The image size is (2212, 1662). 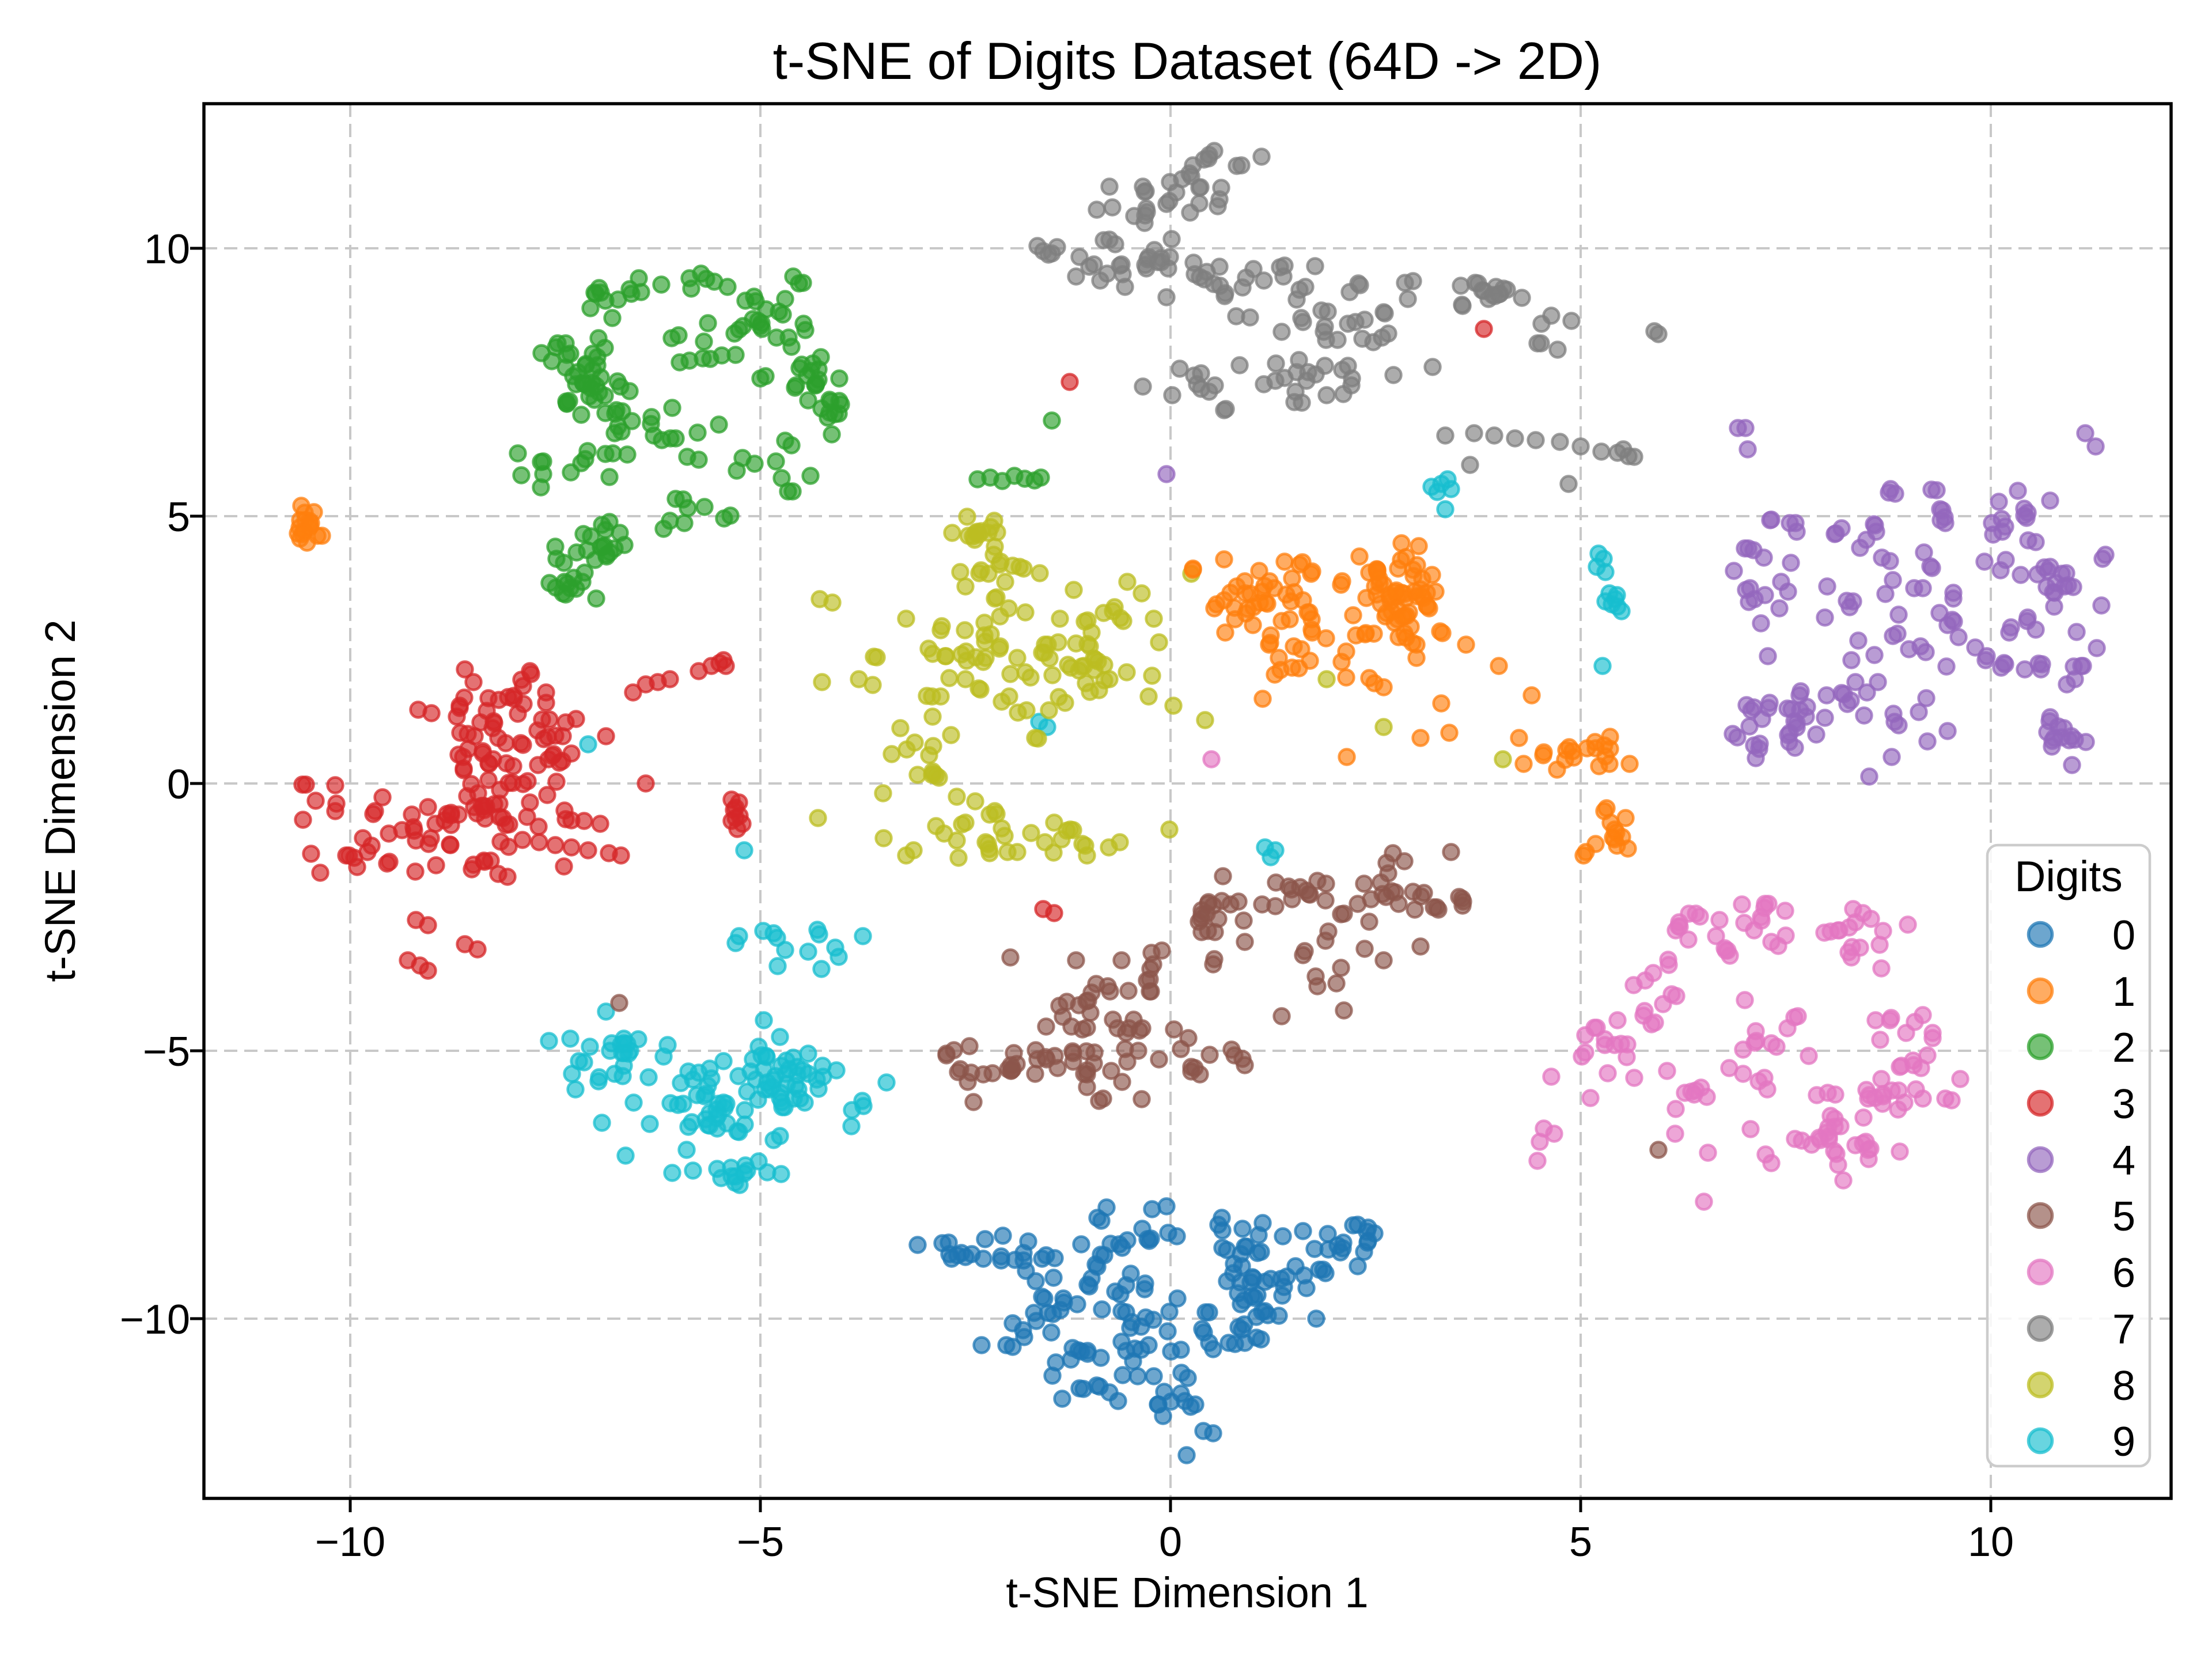 What do you see at coordinates (1187, 61) in the screenshot?
I see `svg-text:t-SNE of Digits Dataset (64D -: t-SNE of Digits Dataset (64D -> 2D)` at bounding box center [1187, 61].